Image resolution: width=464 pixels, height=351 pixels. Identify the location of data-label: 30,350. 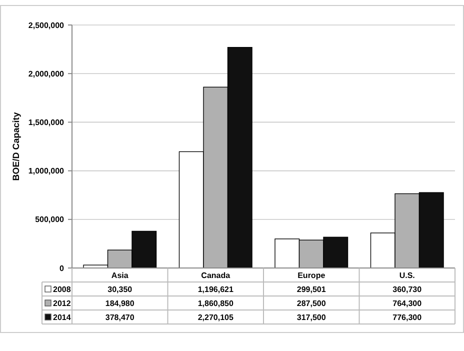
(120, 289).